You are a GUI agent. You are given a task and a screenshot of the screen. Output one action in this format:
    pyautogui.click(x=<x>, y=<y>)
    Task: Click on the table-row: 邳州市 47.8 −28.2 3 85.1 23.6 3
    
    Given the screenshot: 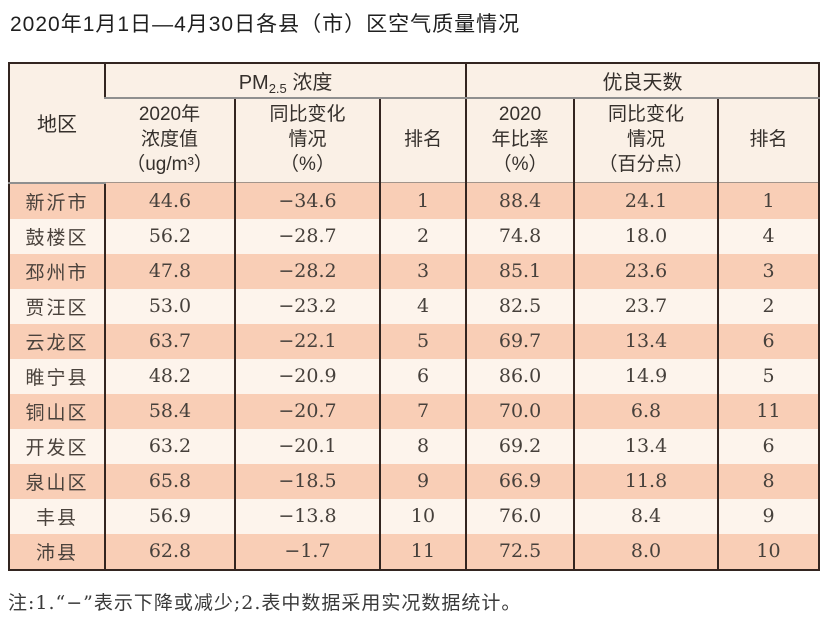 What is the action you would take?
    pyautogui.click(x=414, y=271)
    